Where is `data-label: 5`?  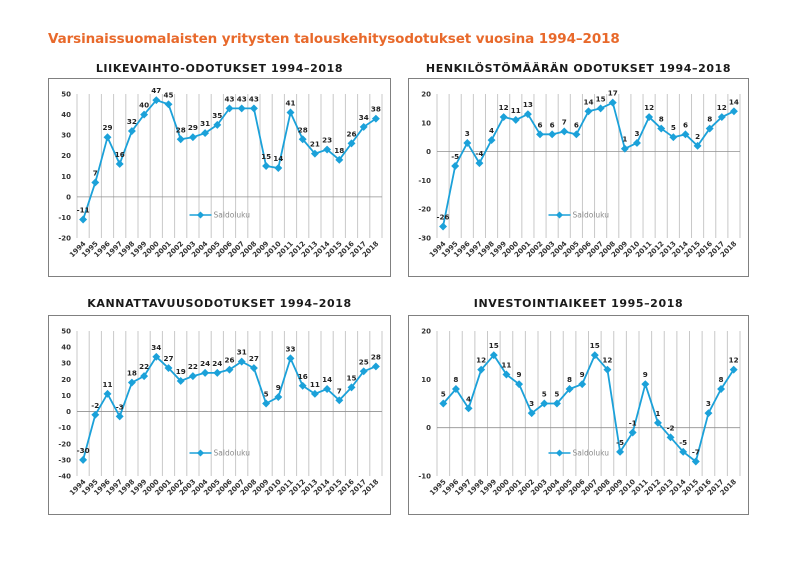 data-label: 5 is located at coordinates (544, 394).